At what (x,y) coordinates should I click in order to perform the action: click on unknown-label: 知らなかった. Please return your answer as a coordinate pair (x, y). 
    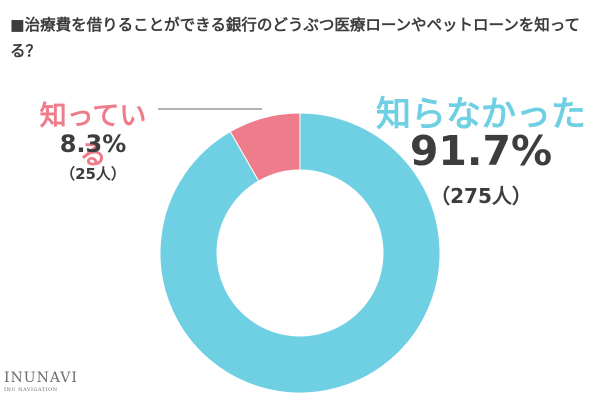
    Looking at the image, I should click on (480, 115).